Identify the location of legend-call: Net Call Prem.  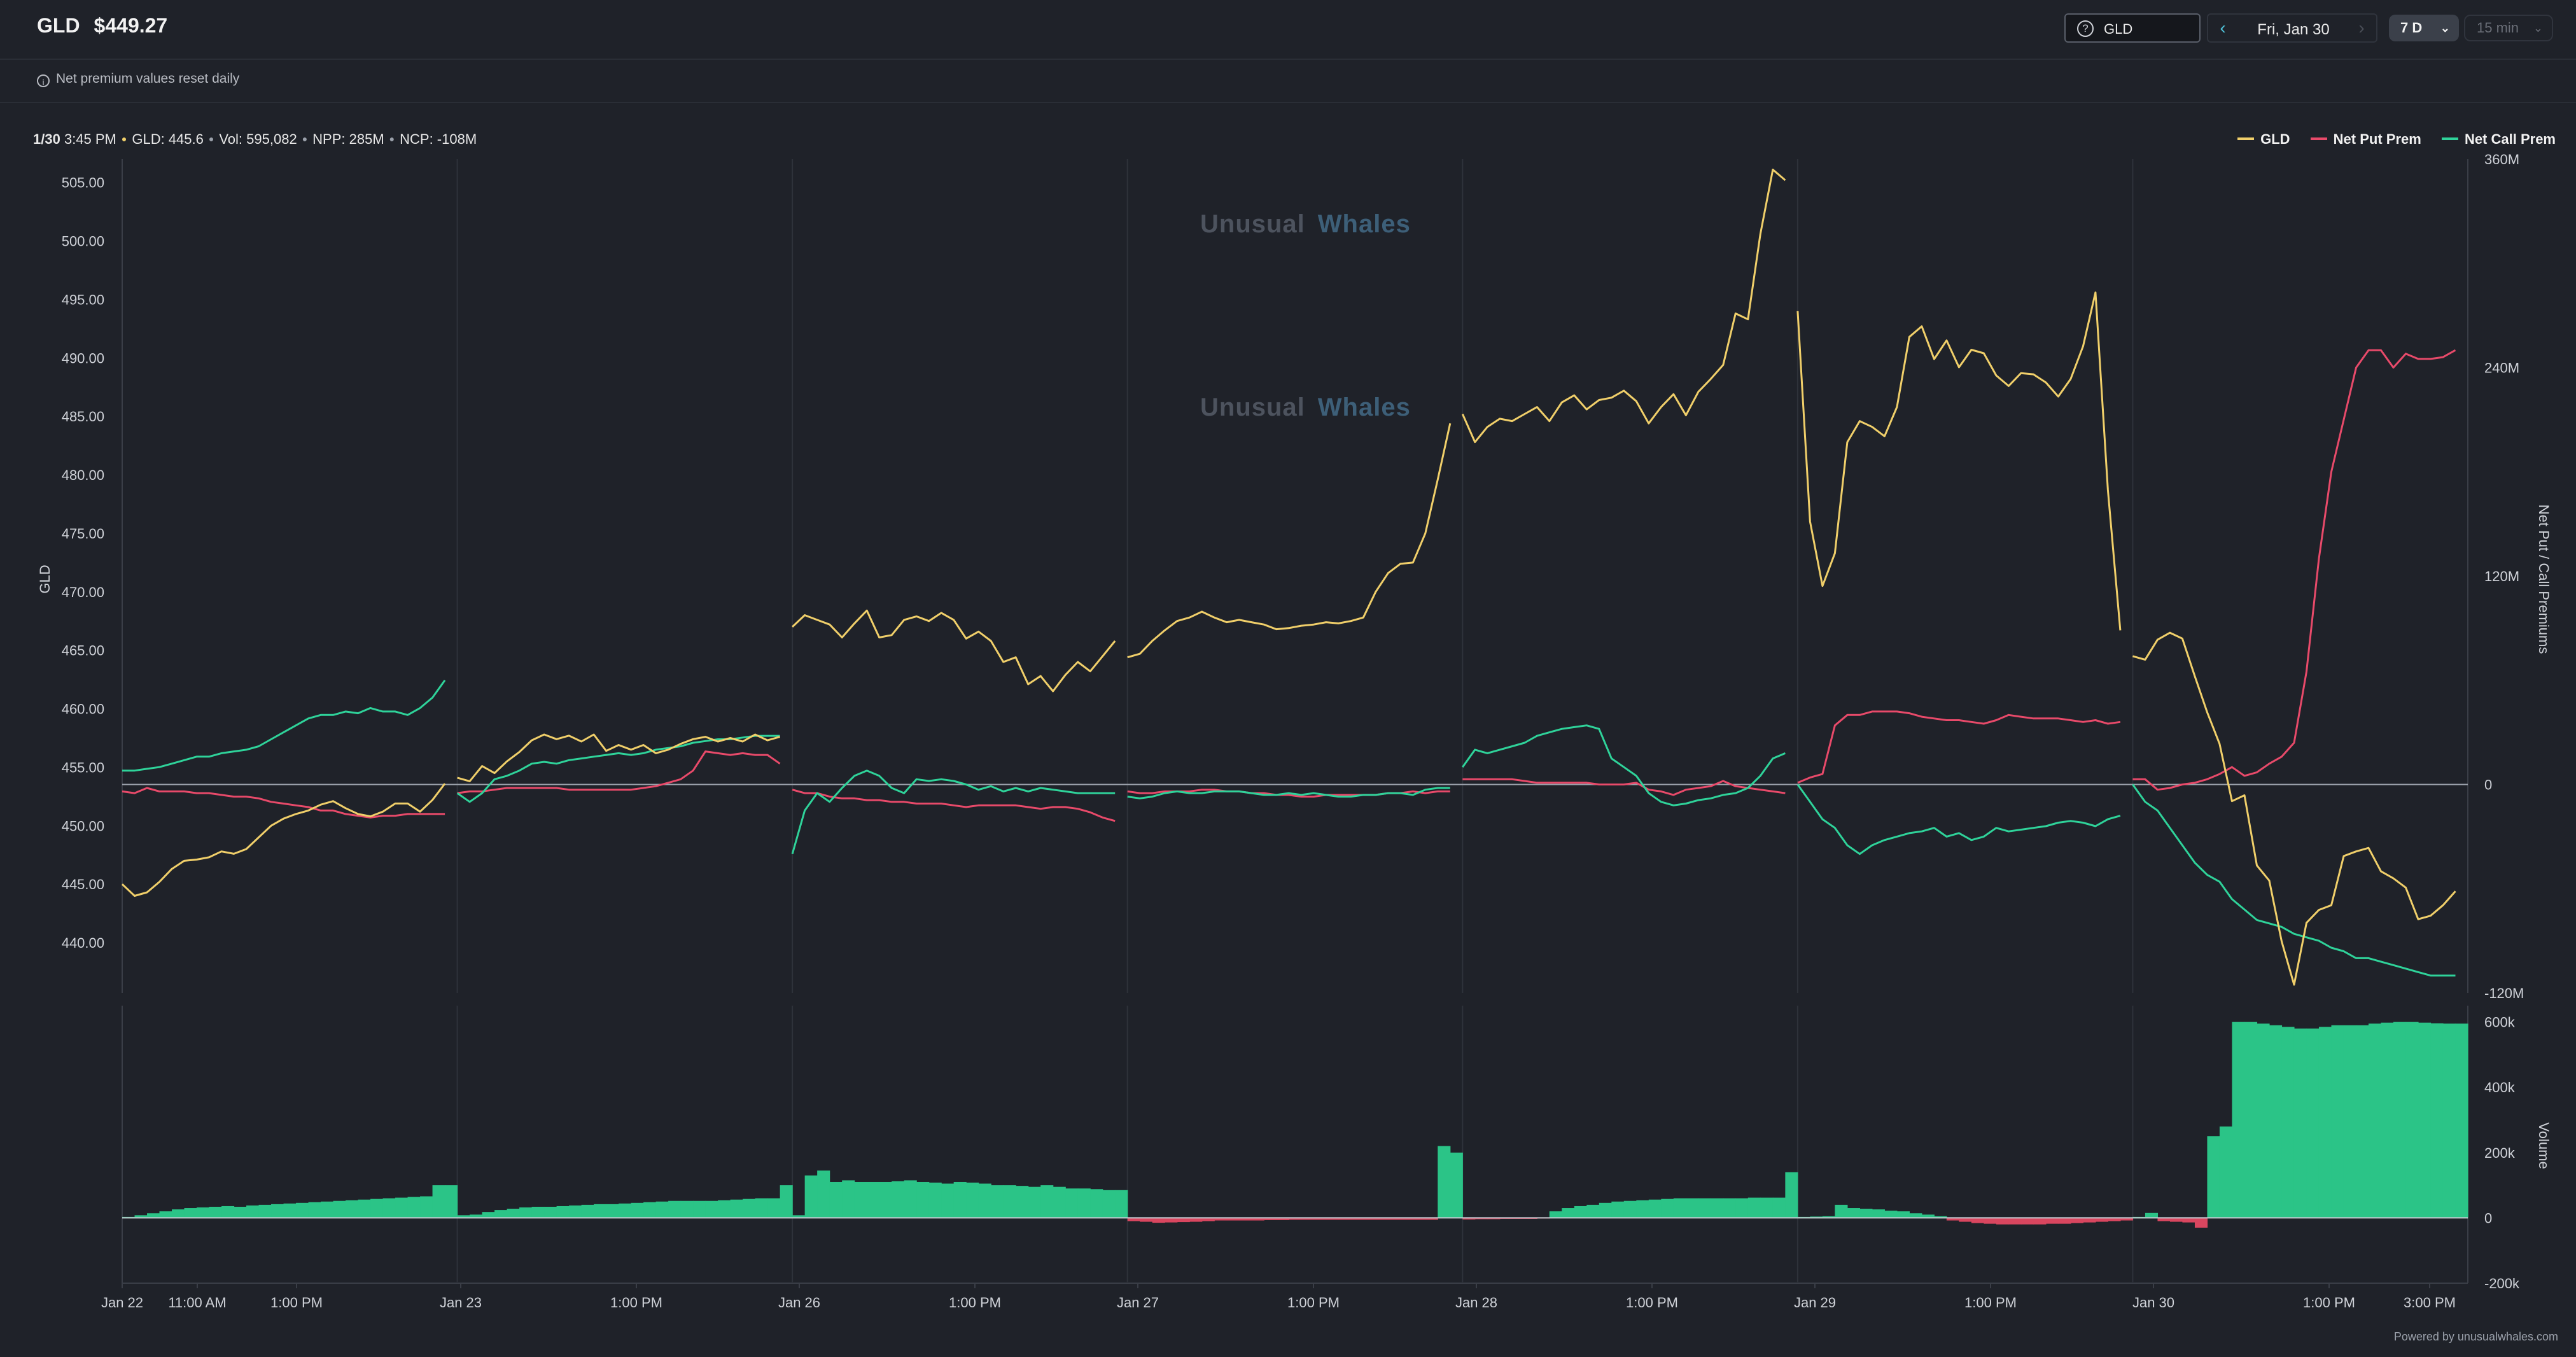
(2498, 139).